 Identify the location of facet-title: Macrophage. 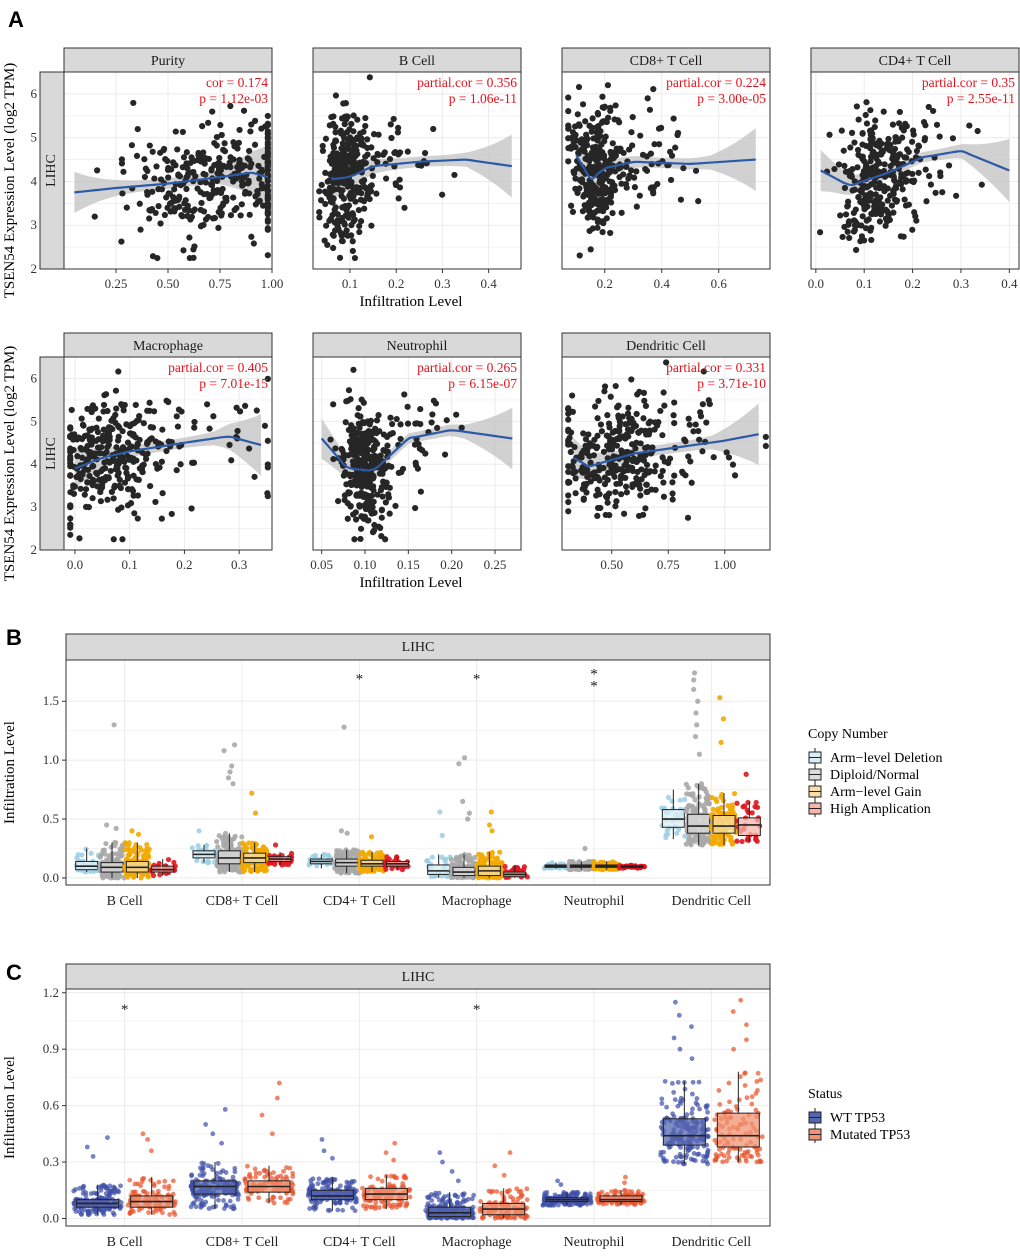
(168, 346).